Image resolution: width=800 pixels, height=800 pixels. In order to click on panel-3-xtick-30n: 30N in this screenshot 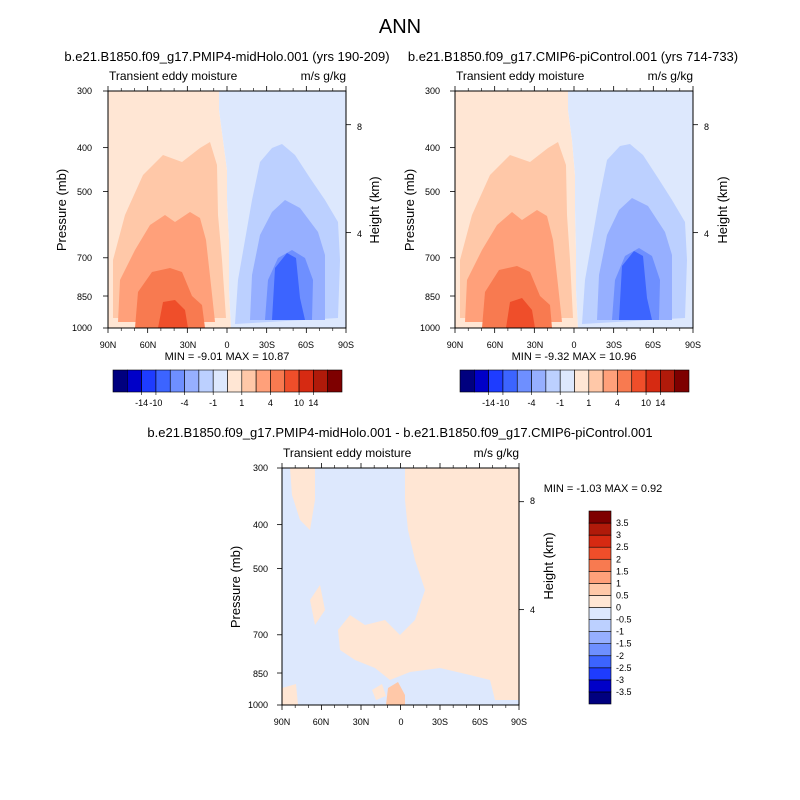, I will do `click(361, 722)`.